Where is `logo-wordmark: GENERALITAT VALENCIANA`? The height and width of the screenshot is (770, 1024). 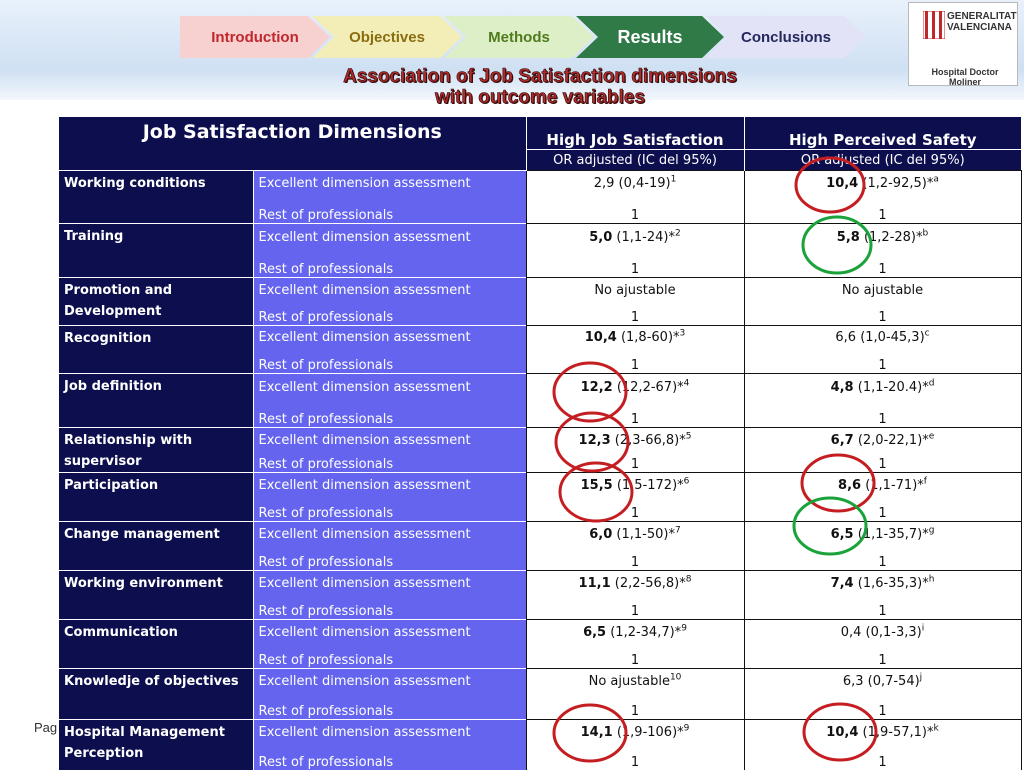
logo-wordmark: GENERALITAT VALENCIANA is located at coordinates (982, 22).